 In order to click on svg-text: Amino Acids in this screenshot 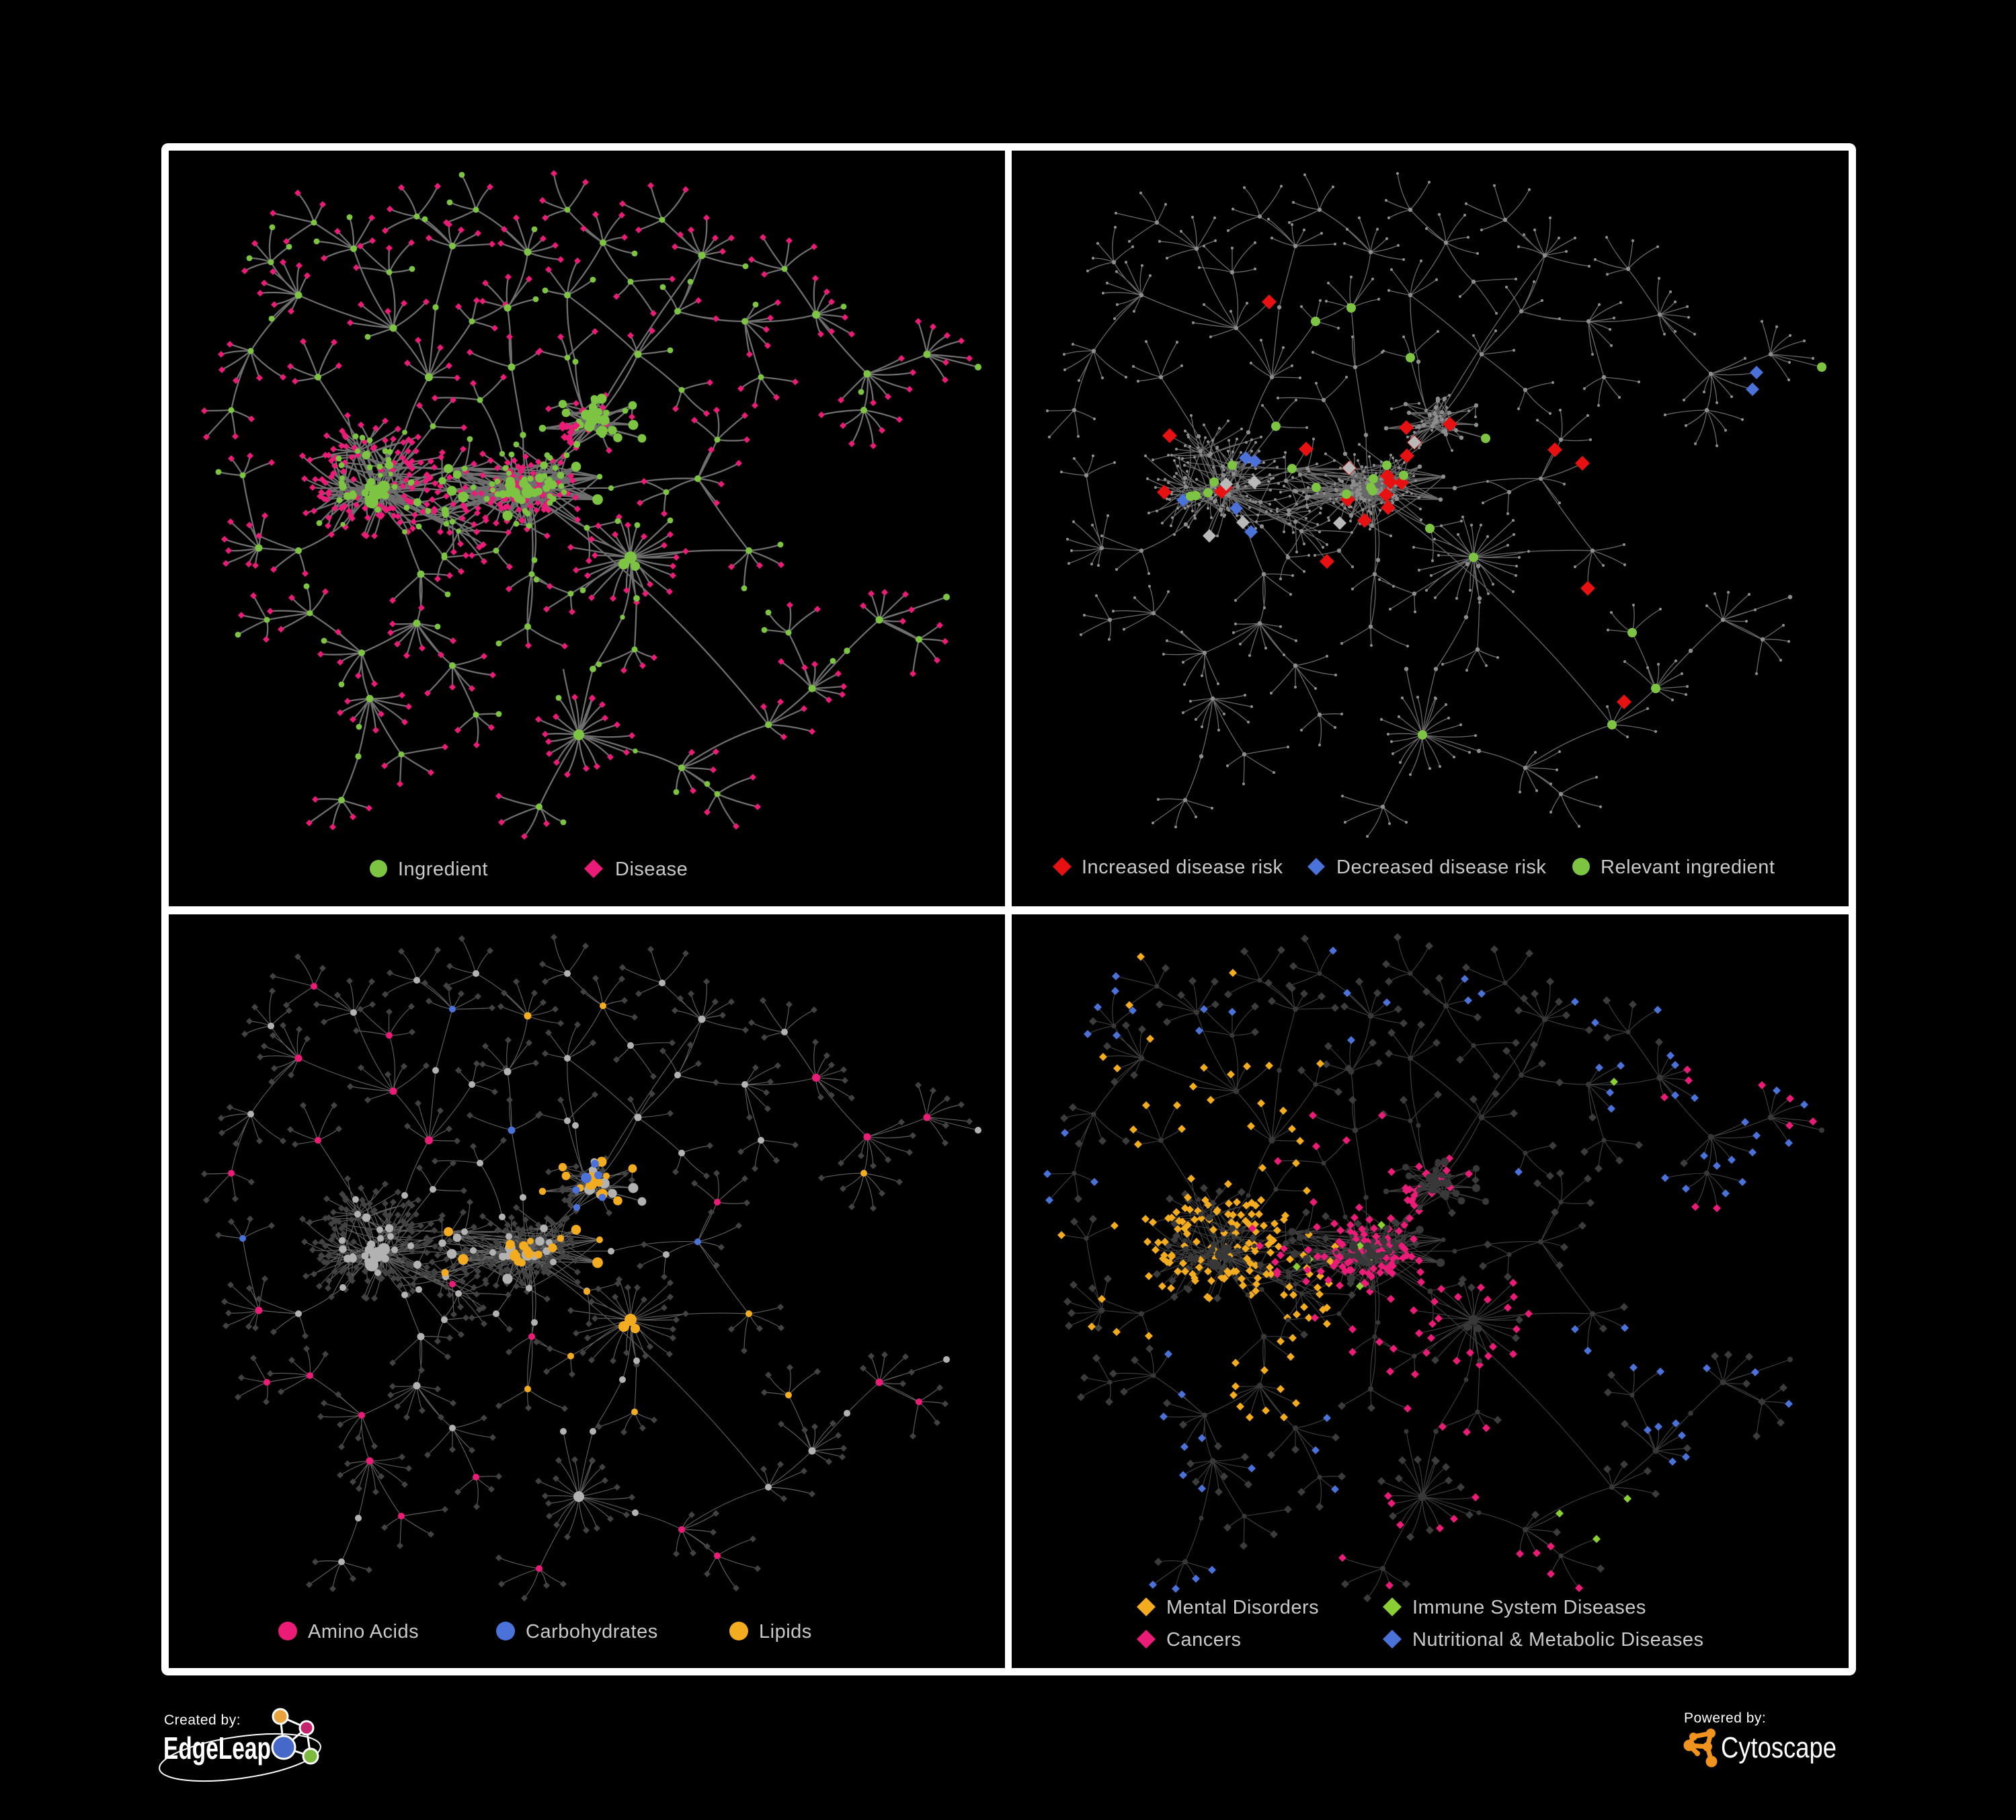, I will do `click(363, 1632)`.